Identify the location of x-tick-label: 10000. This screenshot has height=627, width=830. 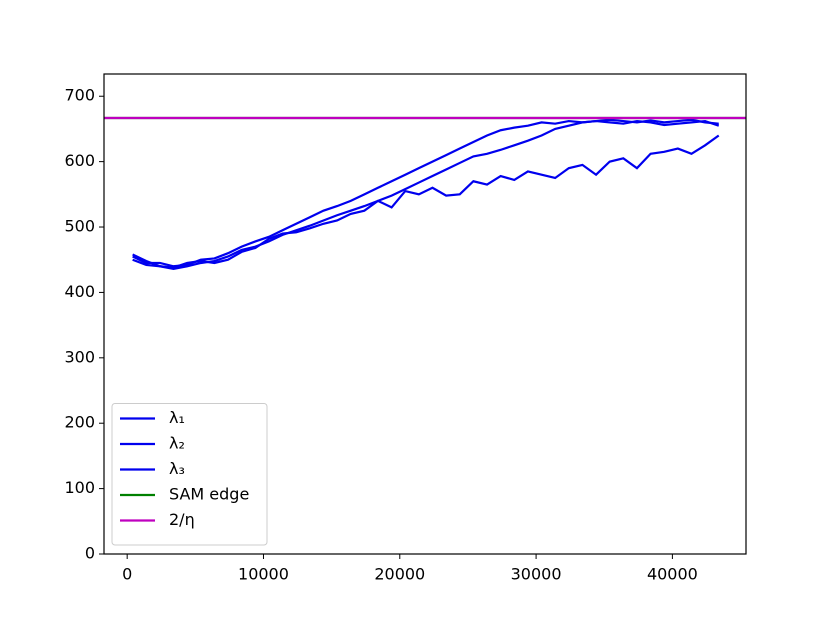
(263, 574).